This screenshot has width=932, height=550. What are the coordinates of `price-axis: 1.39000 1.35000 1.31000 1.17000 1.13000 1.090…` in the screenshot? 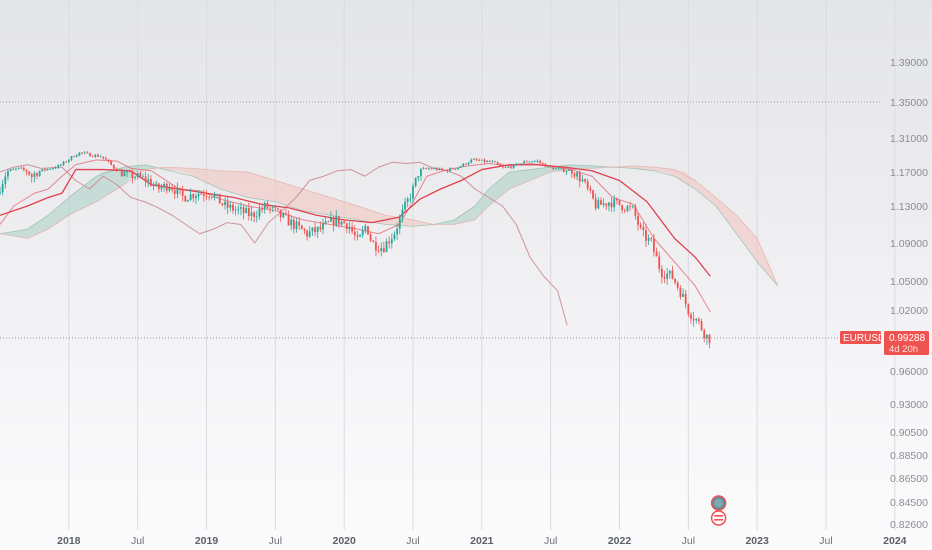 It's located at (909, 294).